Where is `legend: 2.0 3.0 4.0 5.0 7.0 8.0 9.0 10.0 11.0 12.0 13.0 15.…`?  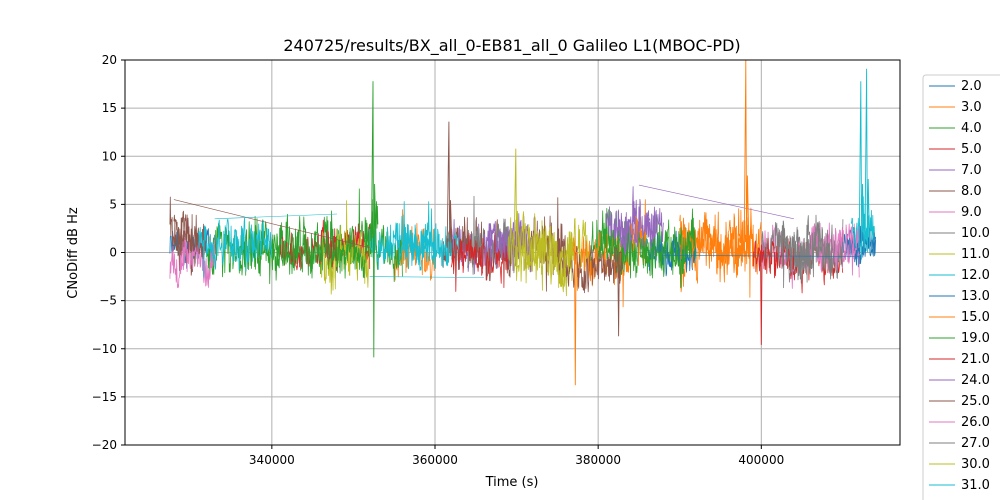 legend: 2.0 3.0 4.0 5.0 7.0 8.0 9.0 10.0 11.0 12.0 13.0 15.… is located at coordinates (961, 287).